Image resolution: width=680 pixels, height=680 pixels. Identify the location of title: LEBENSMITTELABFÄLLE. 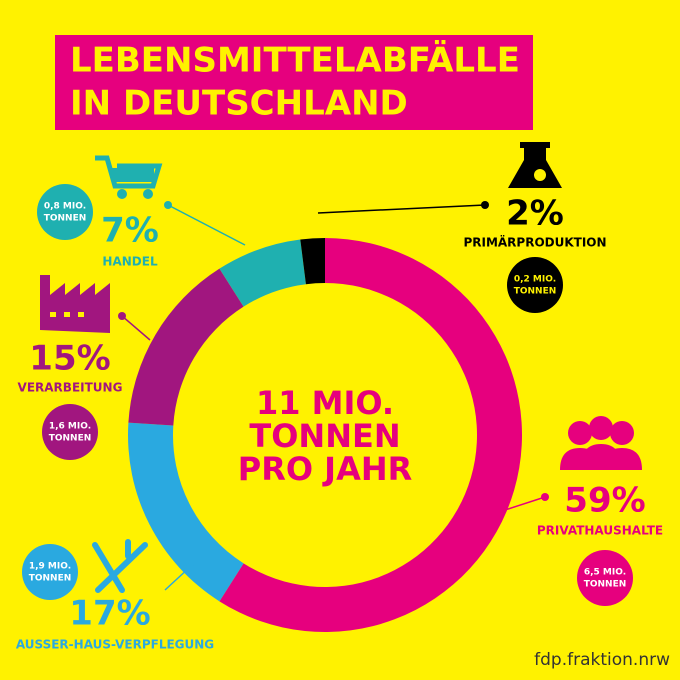
(295, 60).